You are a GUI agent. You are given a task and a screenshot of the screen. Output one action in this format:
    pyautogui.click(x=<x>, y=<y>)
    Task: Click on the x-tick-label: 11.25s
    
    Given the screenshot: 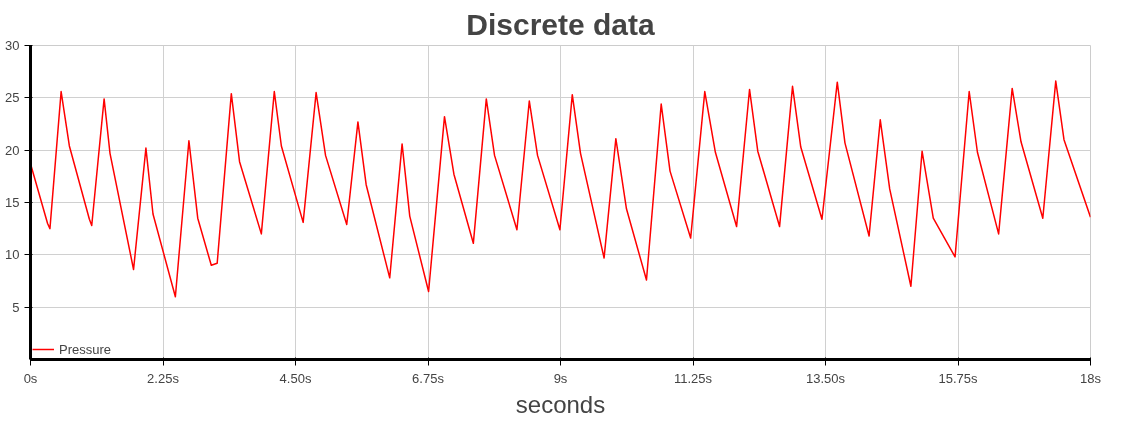 What is the action you would take?
    pyautogui.click(x=693, y=378)
    